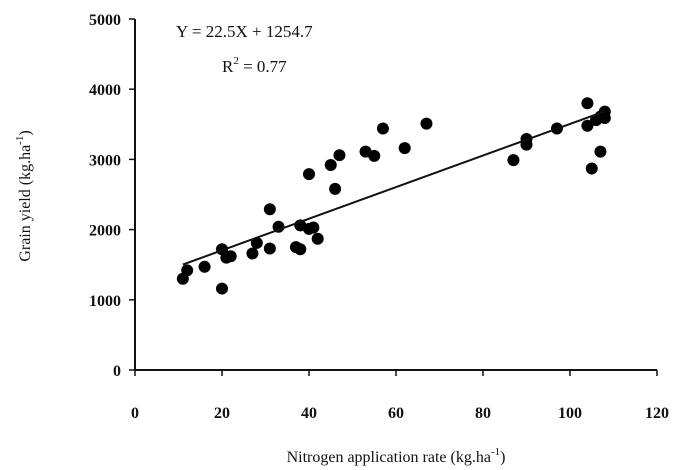 The image size is (683, 470). What do you see at coordinates (254, 65) in the screenshot?
I see `r-squared-label: R2 = 0.77` at bounding box center [254, 65].